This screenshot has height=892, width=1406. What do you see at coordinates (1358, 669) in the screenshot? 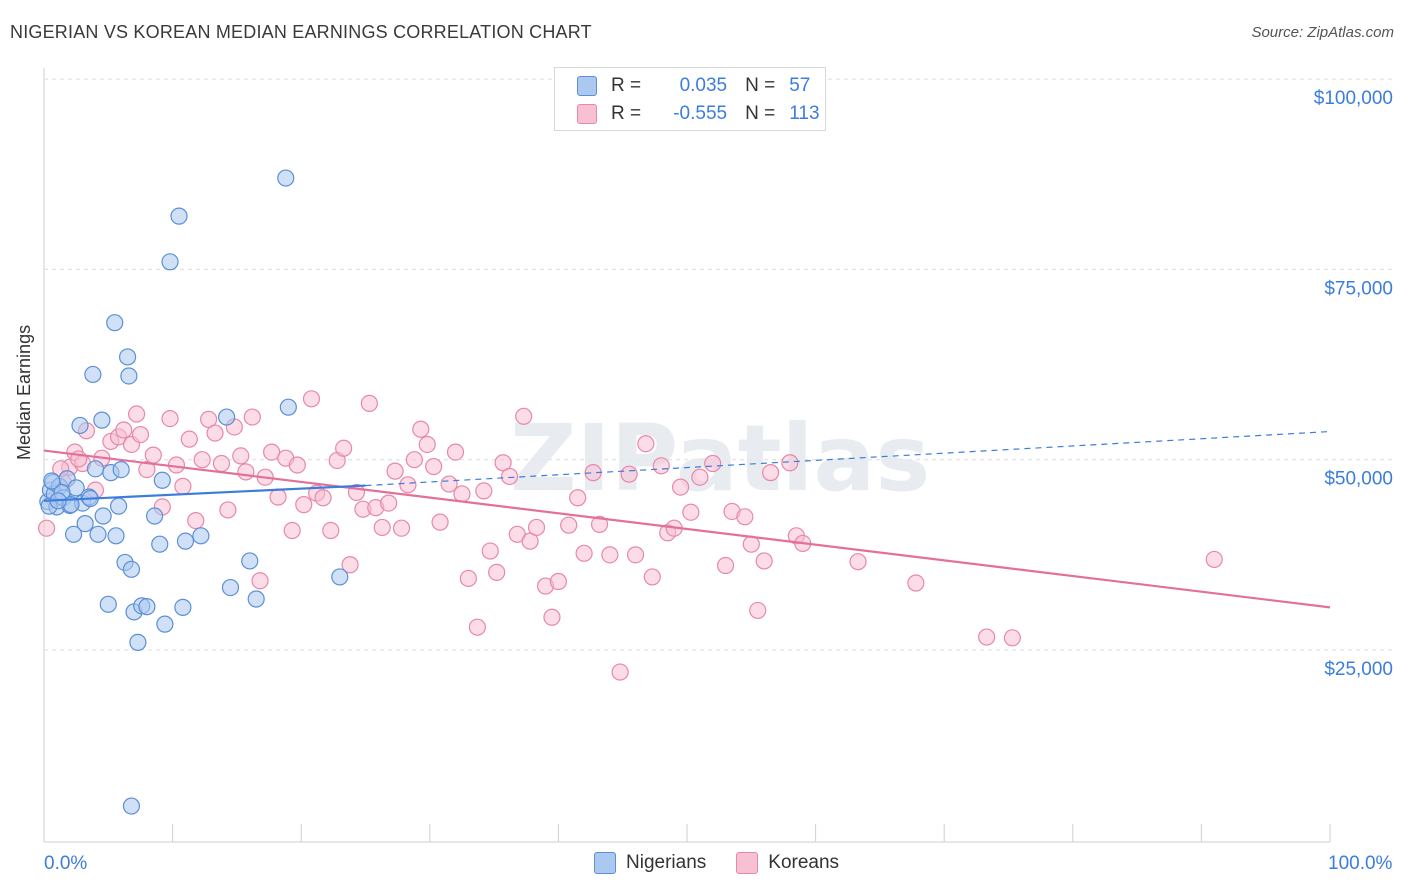
I see `y-tick-label: $25,000` at bounding box center [1358, 669].